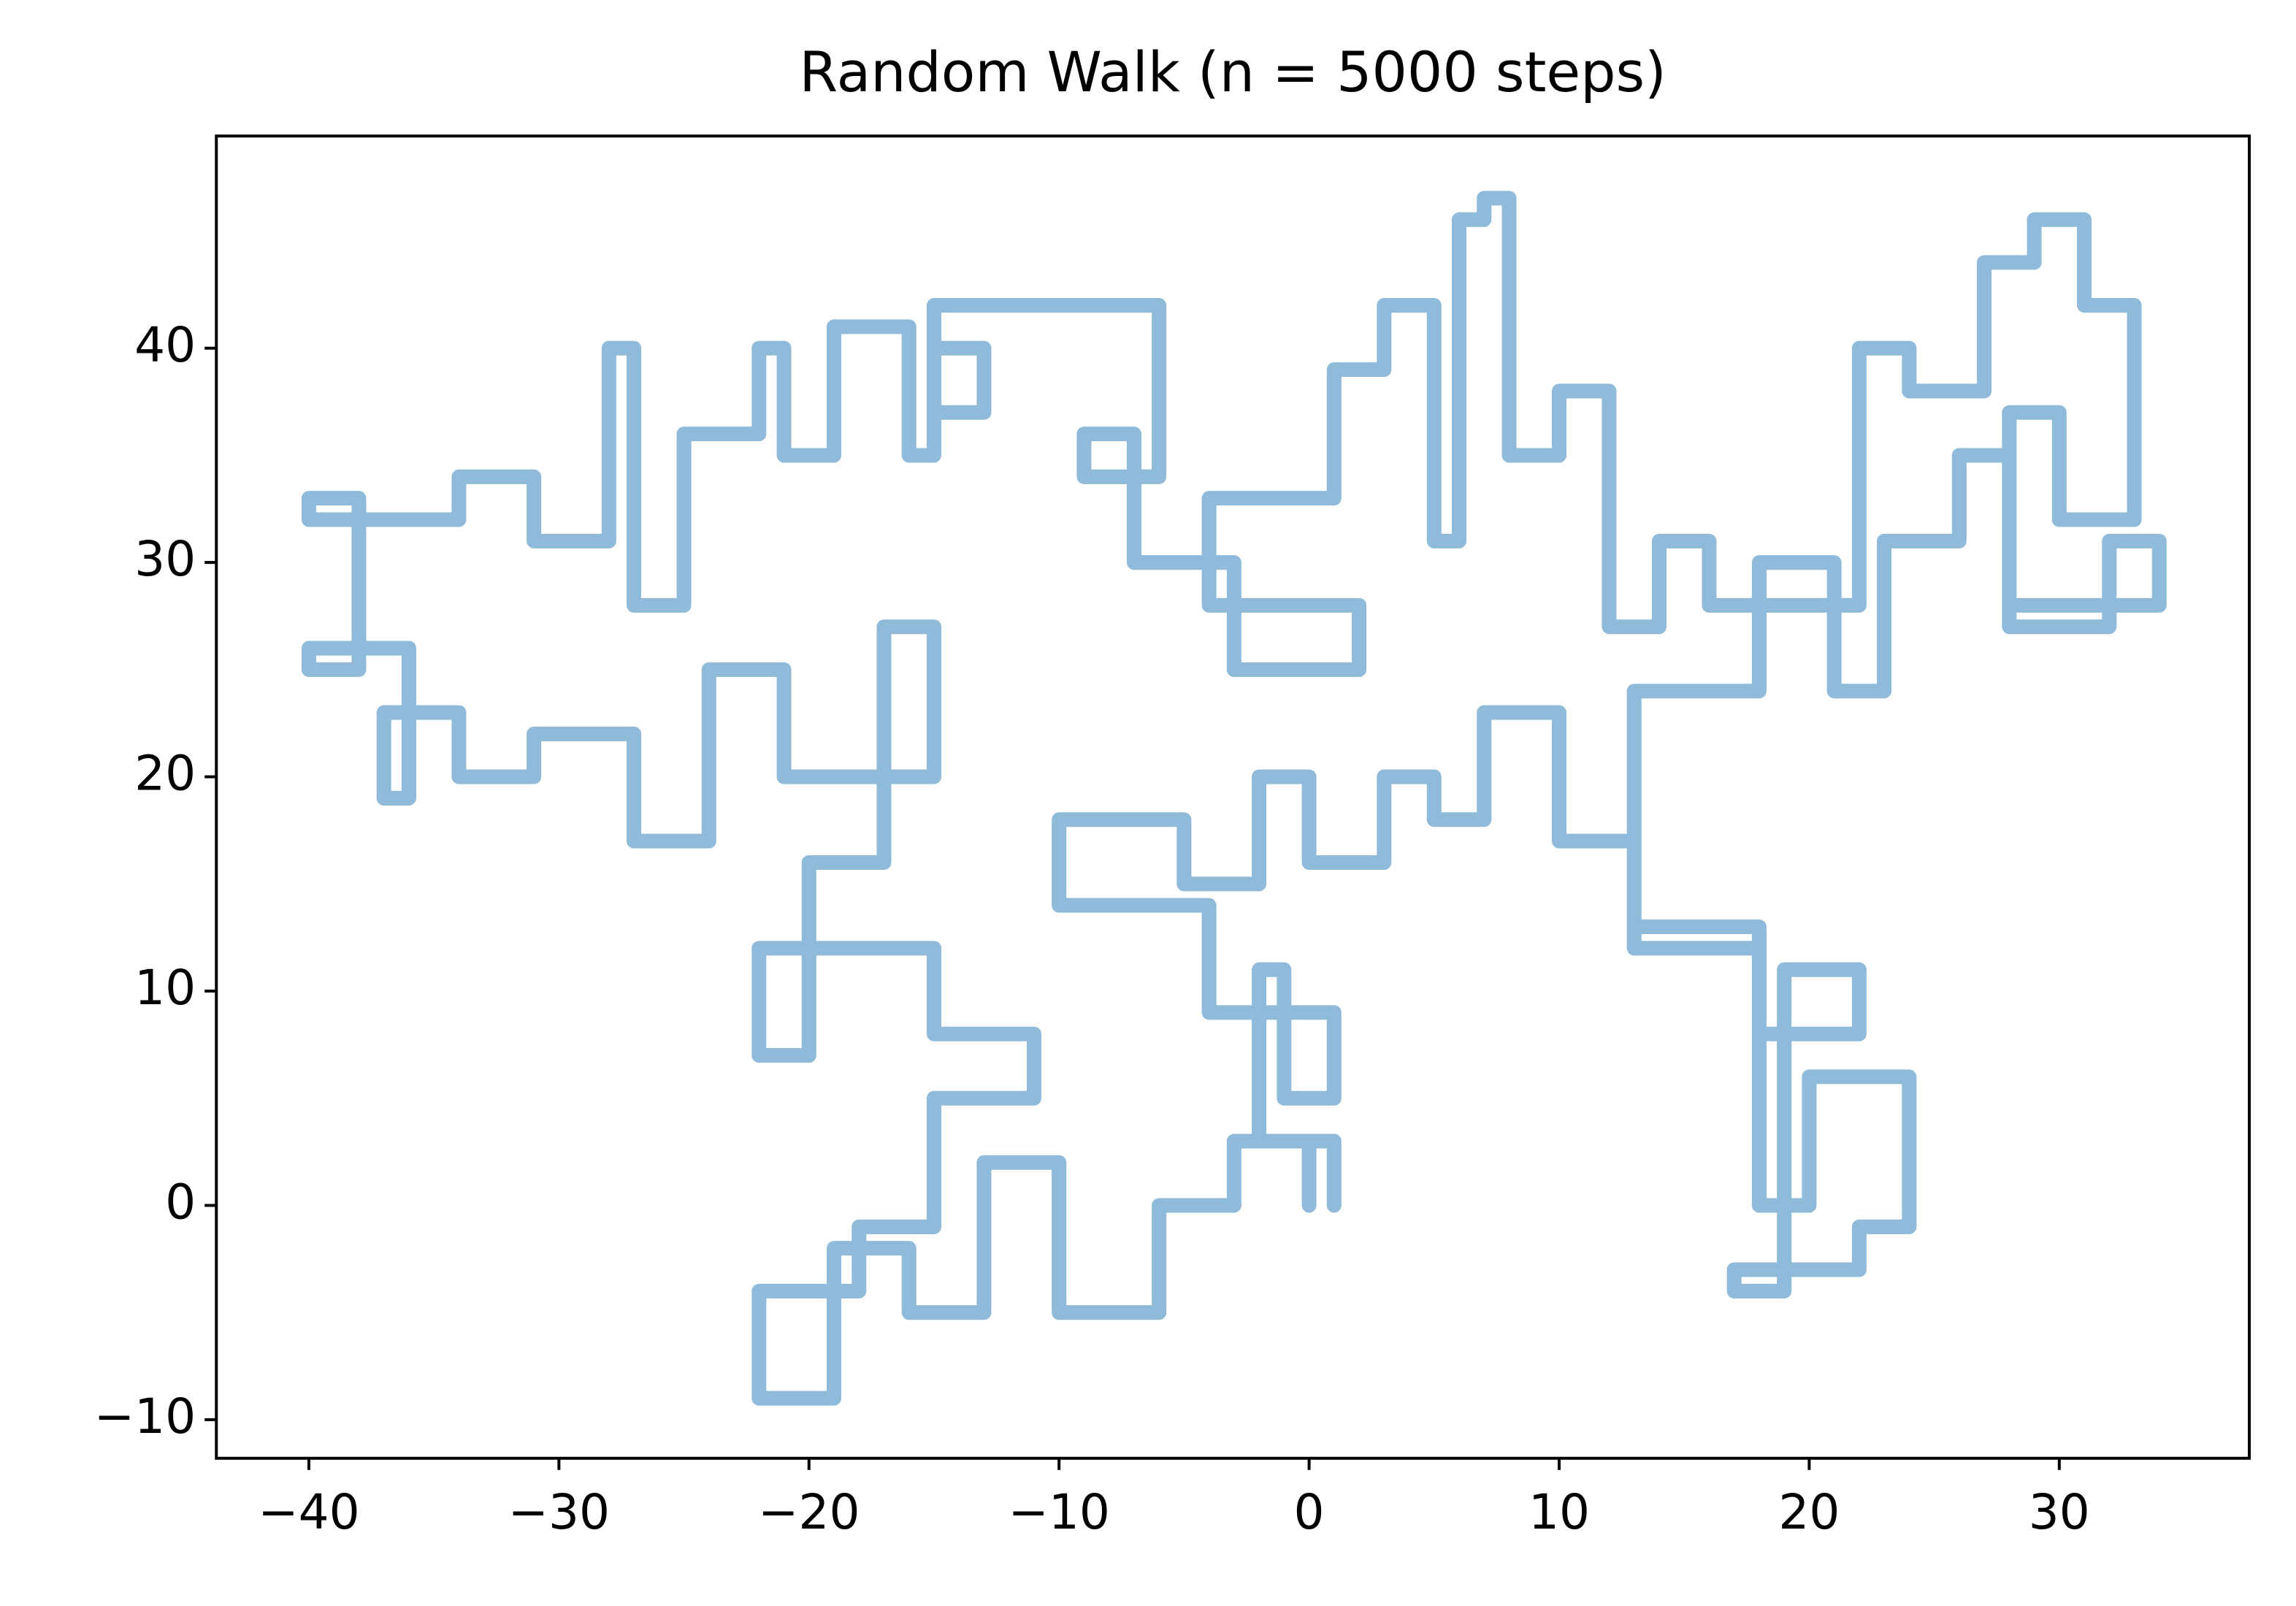 The width and height of the screenshot is (2296, 1606). Describe the element at coordinates (308, 1512) in the screenshot. I see `x-tick-label: −40` at that location.